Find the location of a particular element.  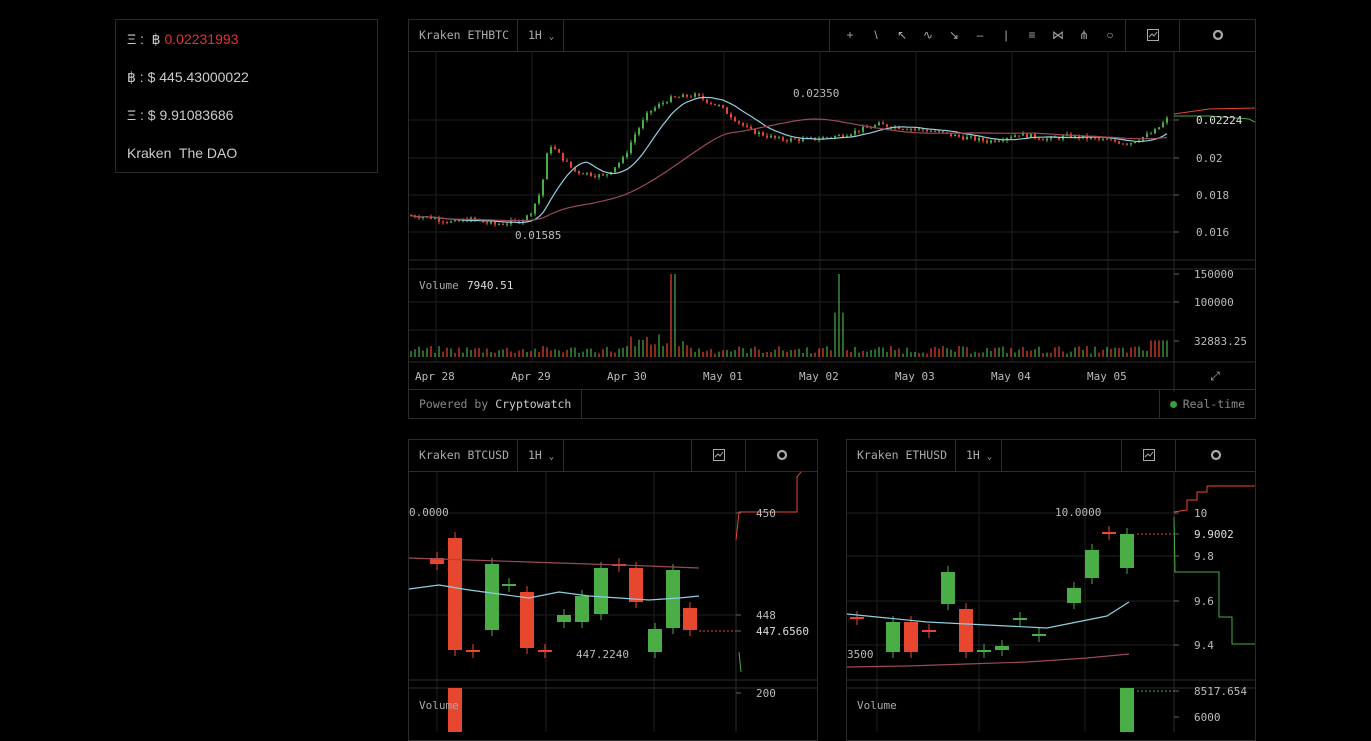

btcusd-chart: 450 448 447.6560 200 0.0000 447.2240 Volume is located at coordinates (613, 602).